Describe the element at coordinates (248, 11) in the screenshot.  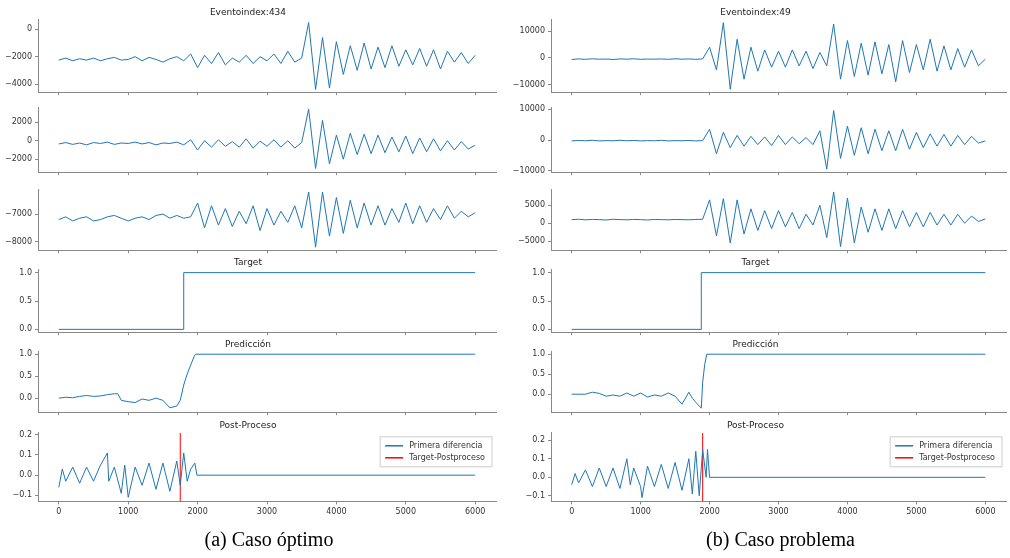
I see `chart-title: Eventoindex:434` at that location.